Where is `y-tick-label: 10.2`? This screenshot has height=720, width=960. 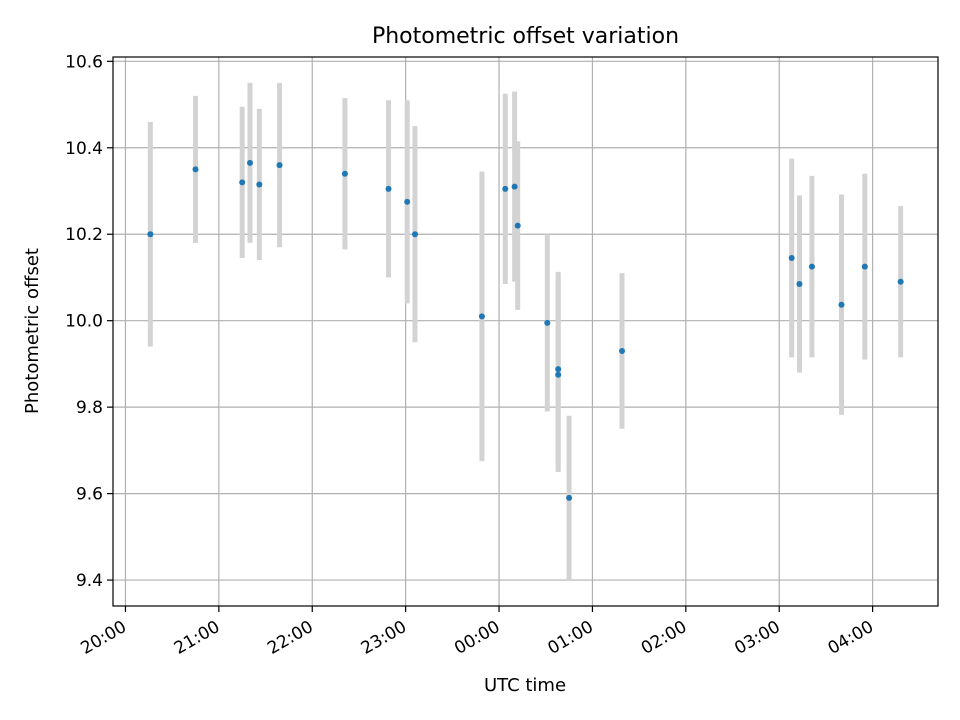
y-tick-label: 10.2 is located at coordinates (84, 235).